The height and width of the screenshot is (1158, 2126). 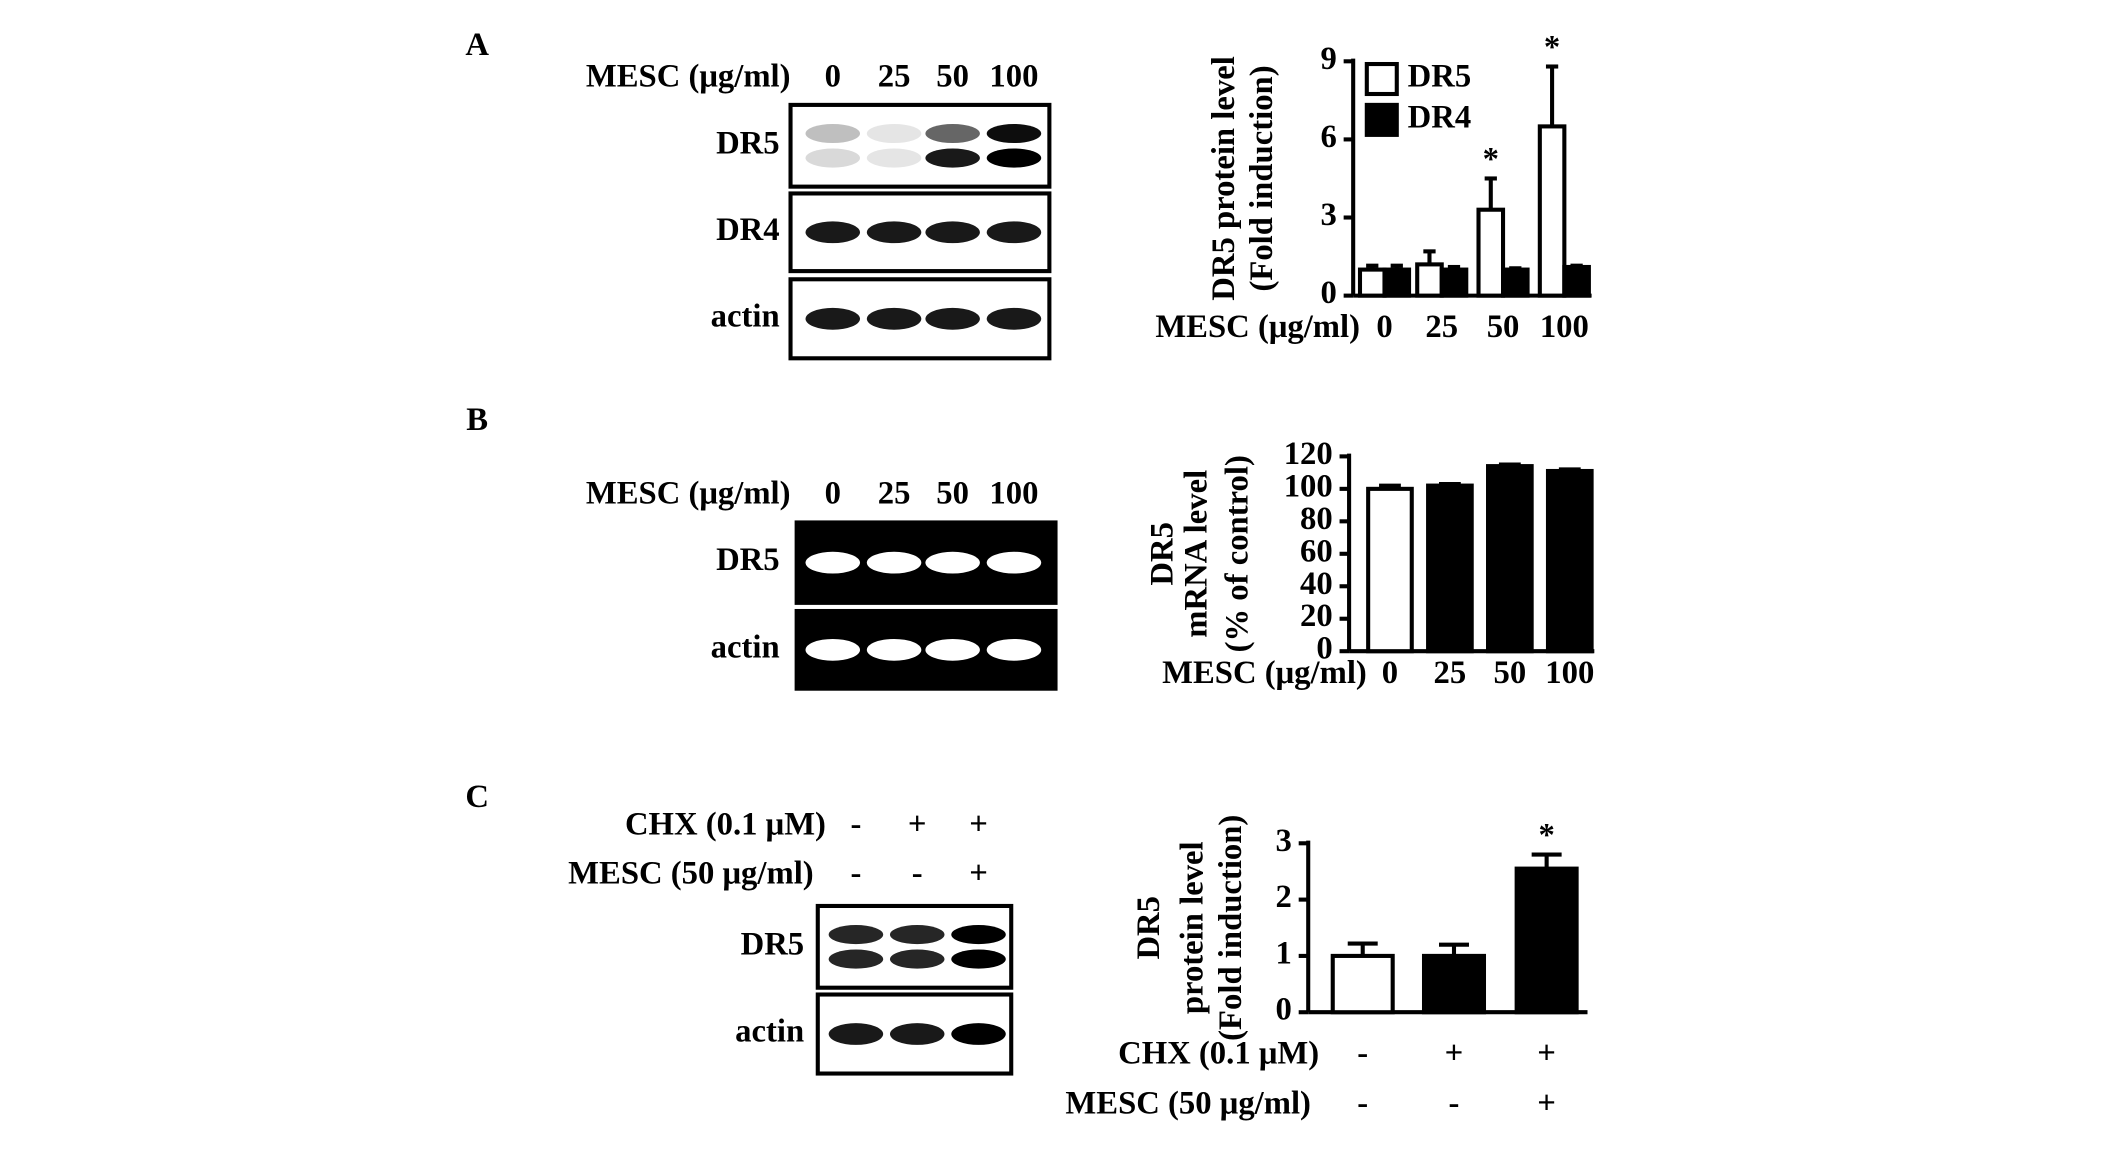 What do you see at coordinates (1440, 117) in the screenshot?
I see `legend-label: DR4` at bounding box center [1440, 117].